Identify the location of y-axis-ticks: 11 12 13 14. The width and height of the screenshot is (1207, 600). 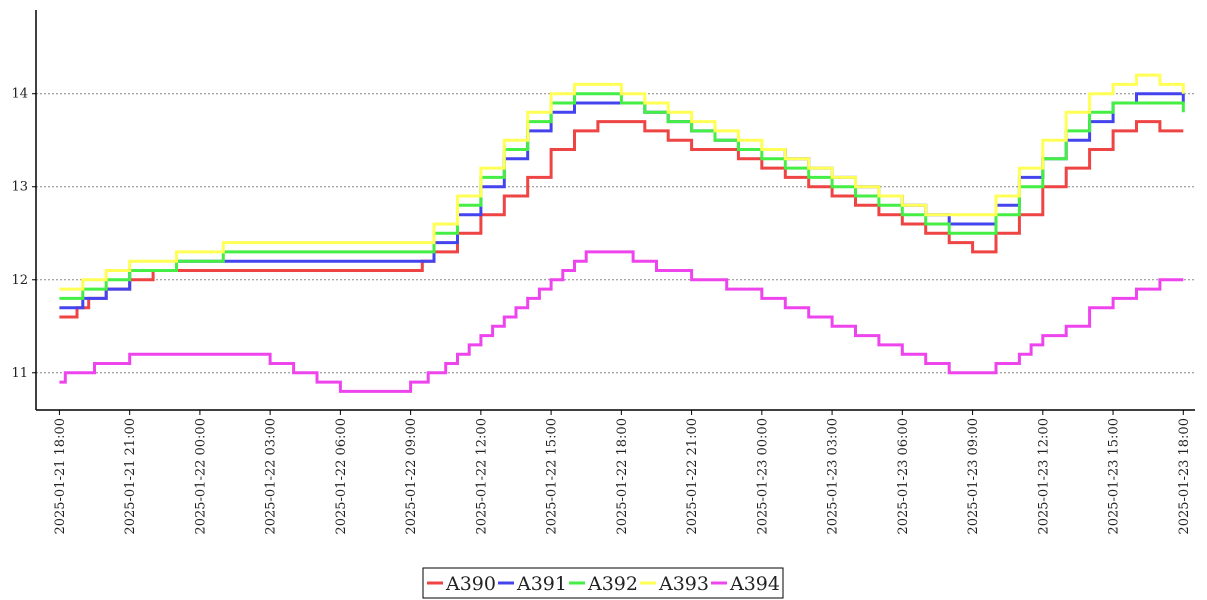
(23, 234).